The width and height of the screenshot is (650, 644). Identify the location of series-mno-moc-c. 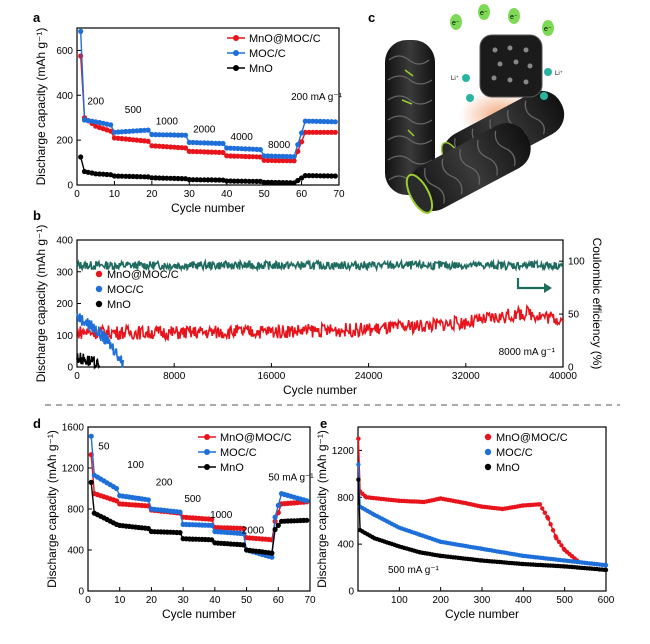
(320, 323).